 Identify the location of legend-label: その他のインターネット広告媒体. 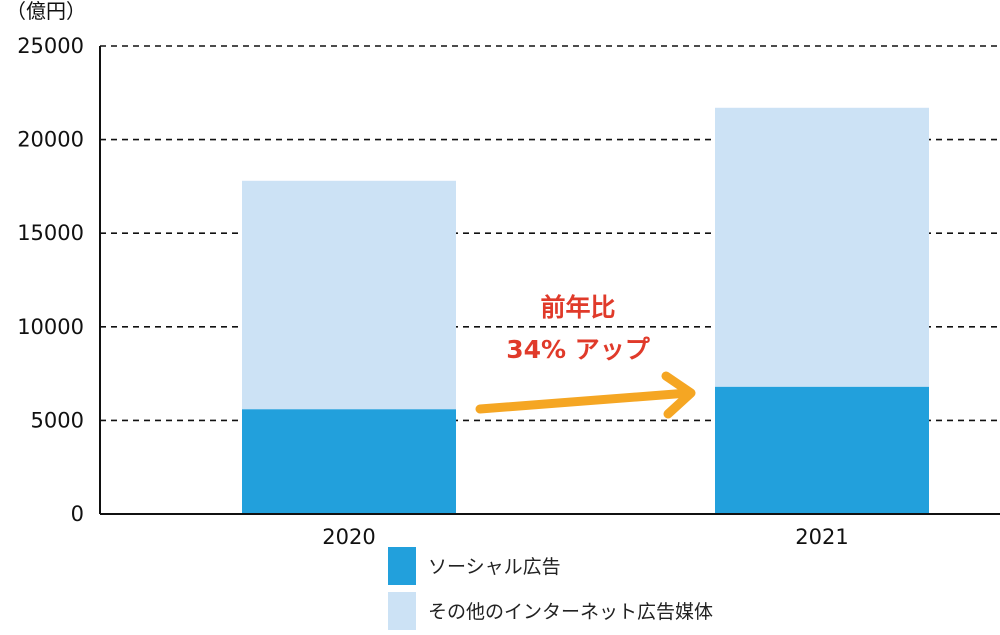
(570, 612).